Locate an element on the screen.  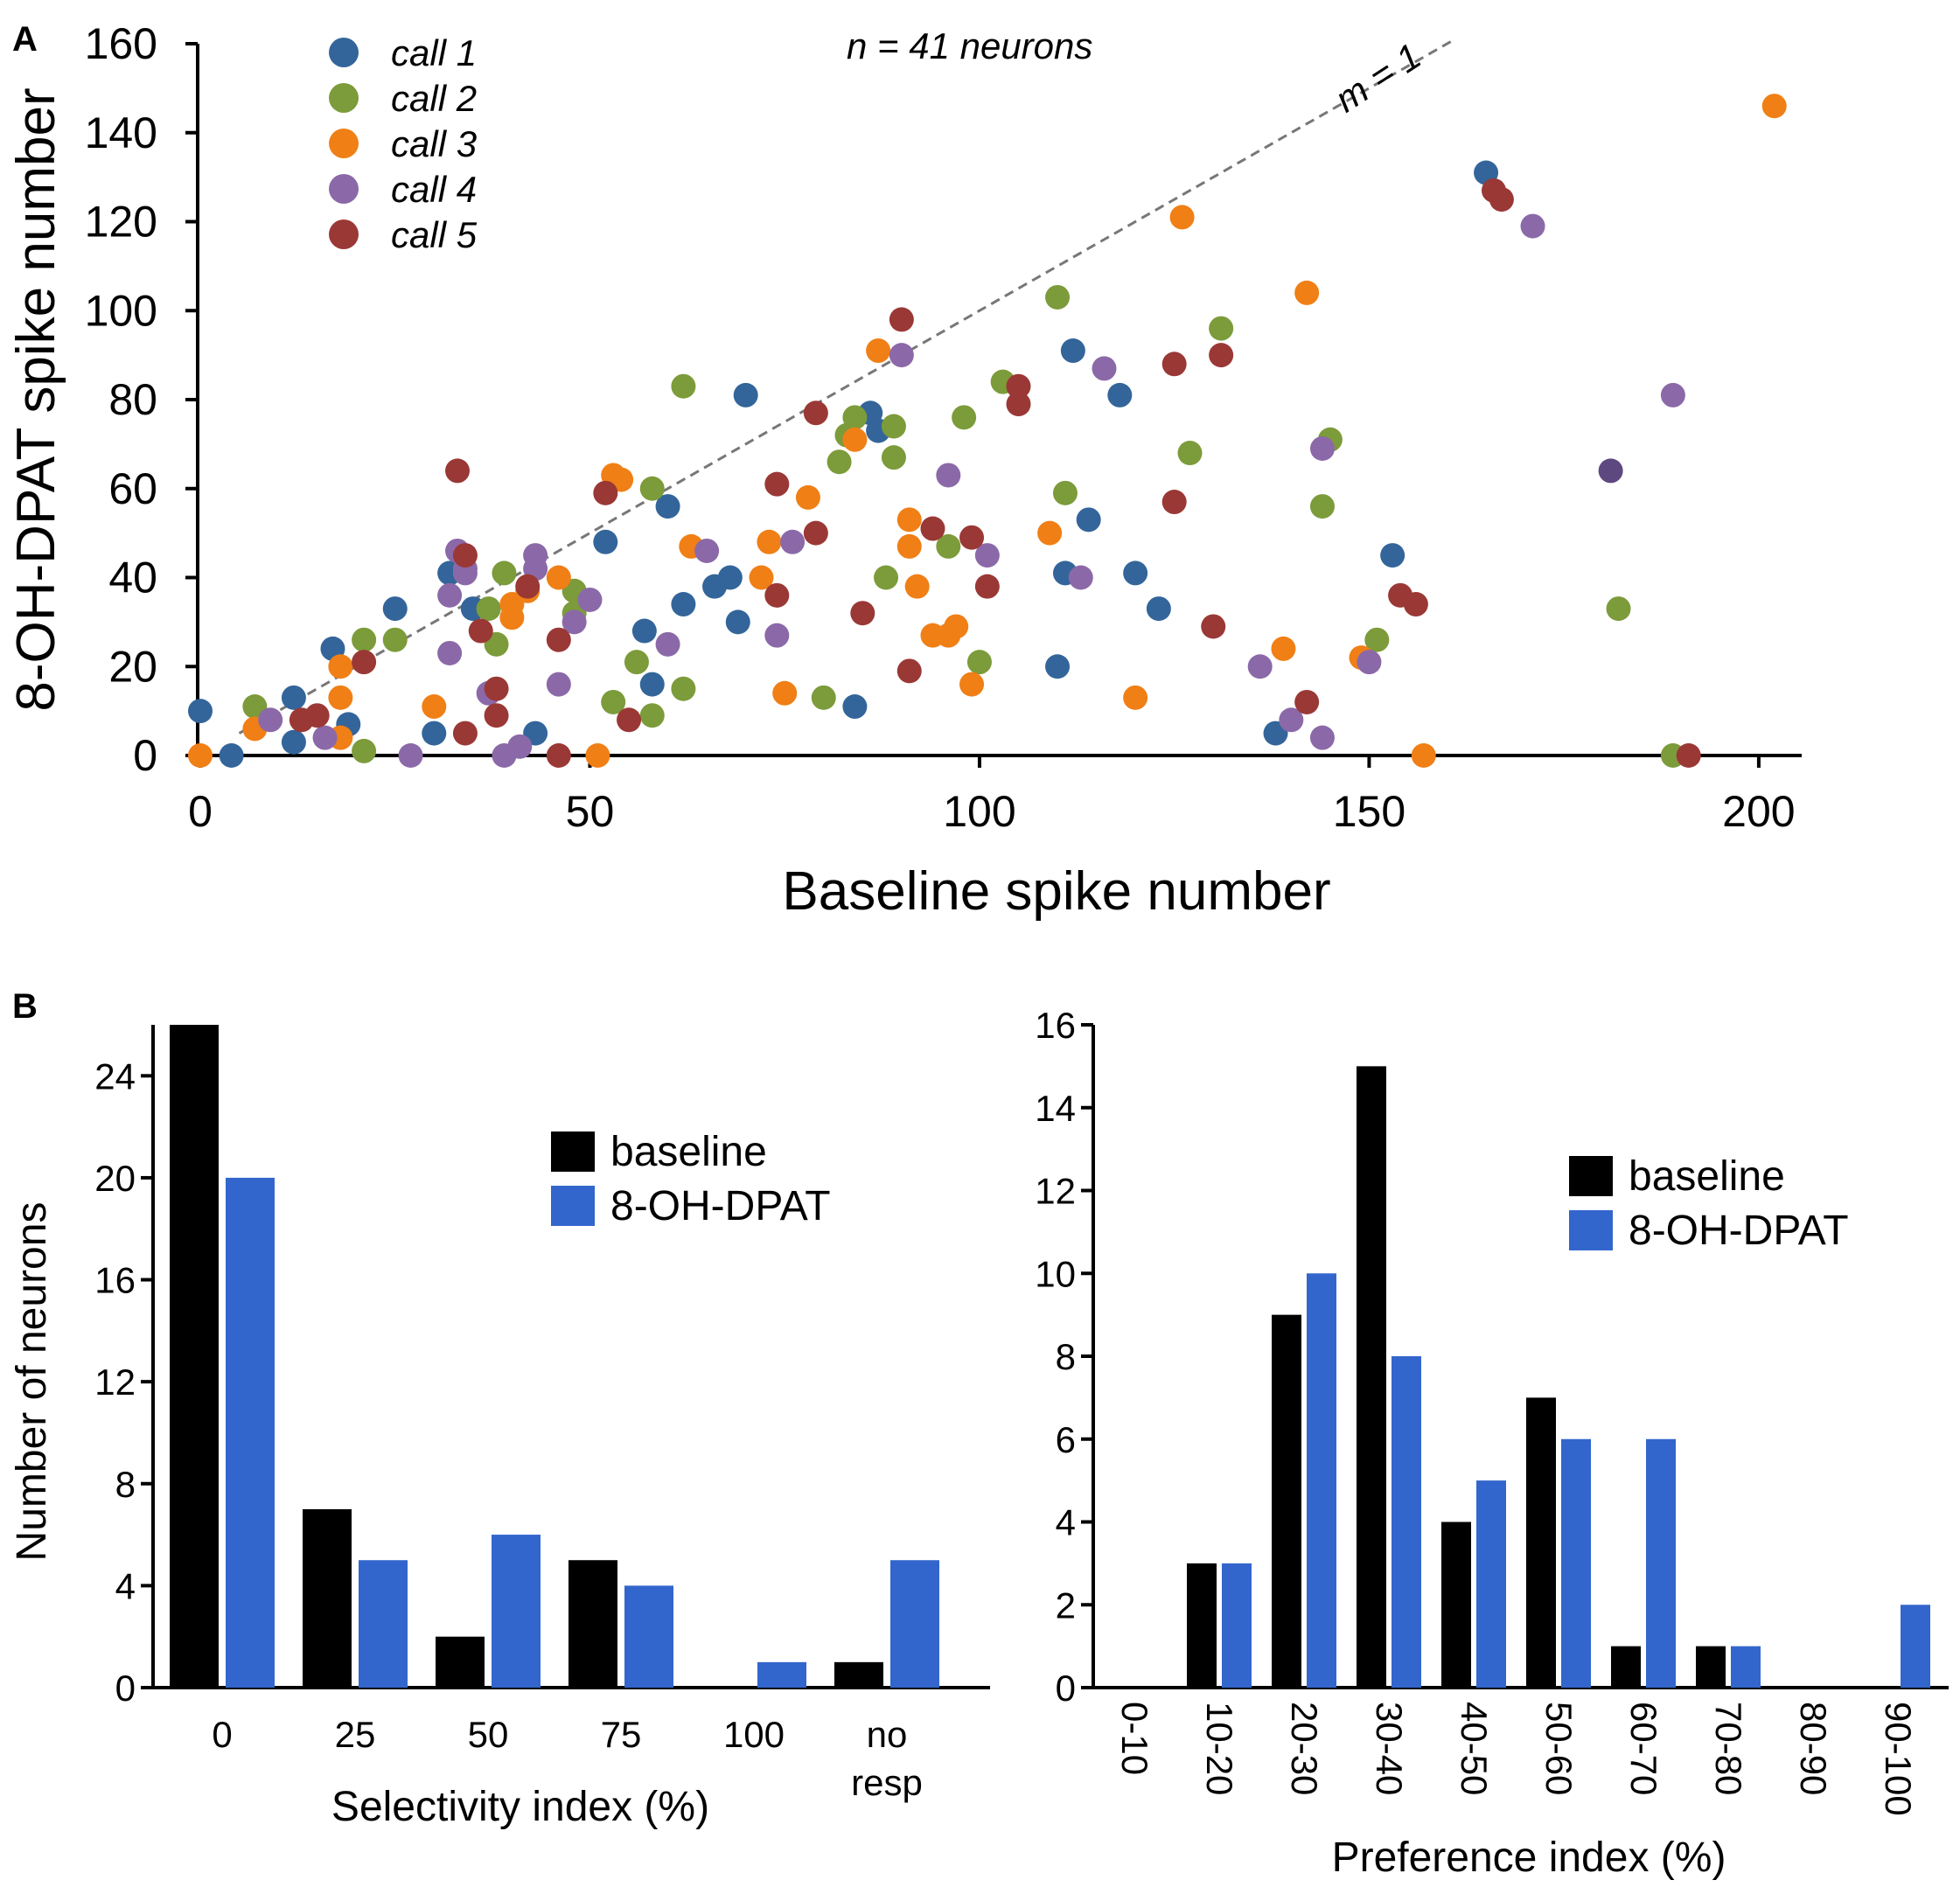
x-tick-label-90-100: 90-100 is located at coordinates (1898, 1759).